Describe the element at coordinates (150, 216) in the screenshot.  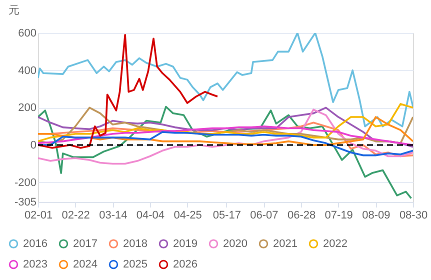
I see `x-tick-label: 04-04` at that location.